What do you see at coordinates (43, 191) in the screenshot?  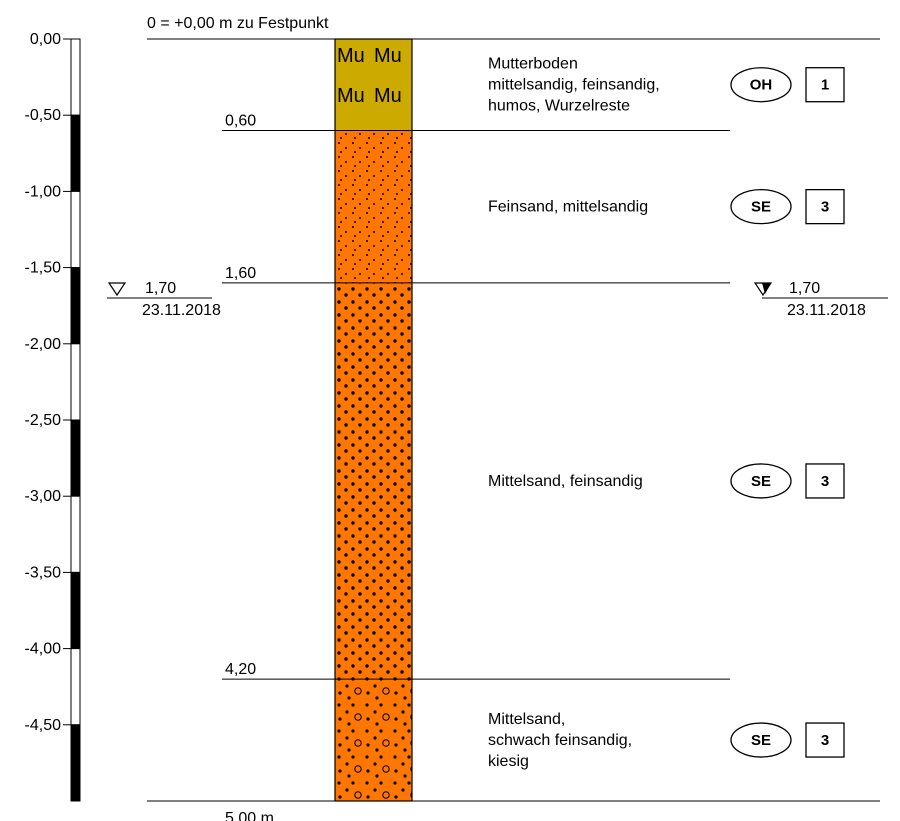 I see `scale-tick-label: -1,00` at bounding box center [43, 191].